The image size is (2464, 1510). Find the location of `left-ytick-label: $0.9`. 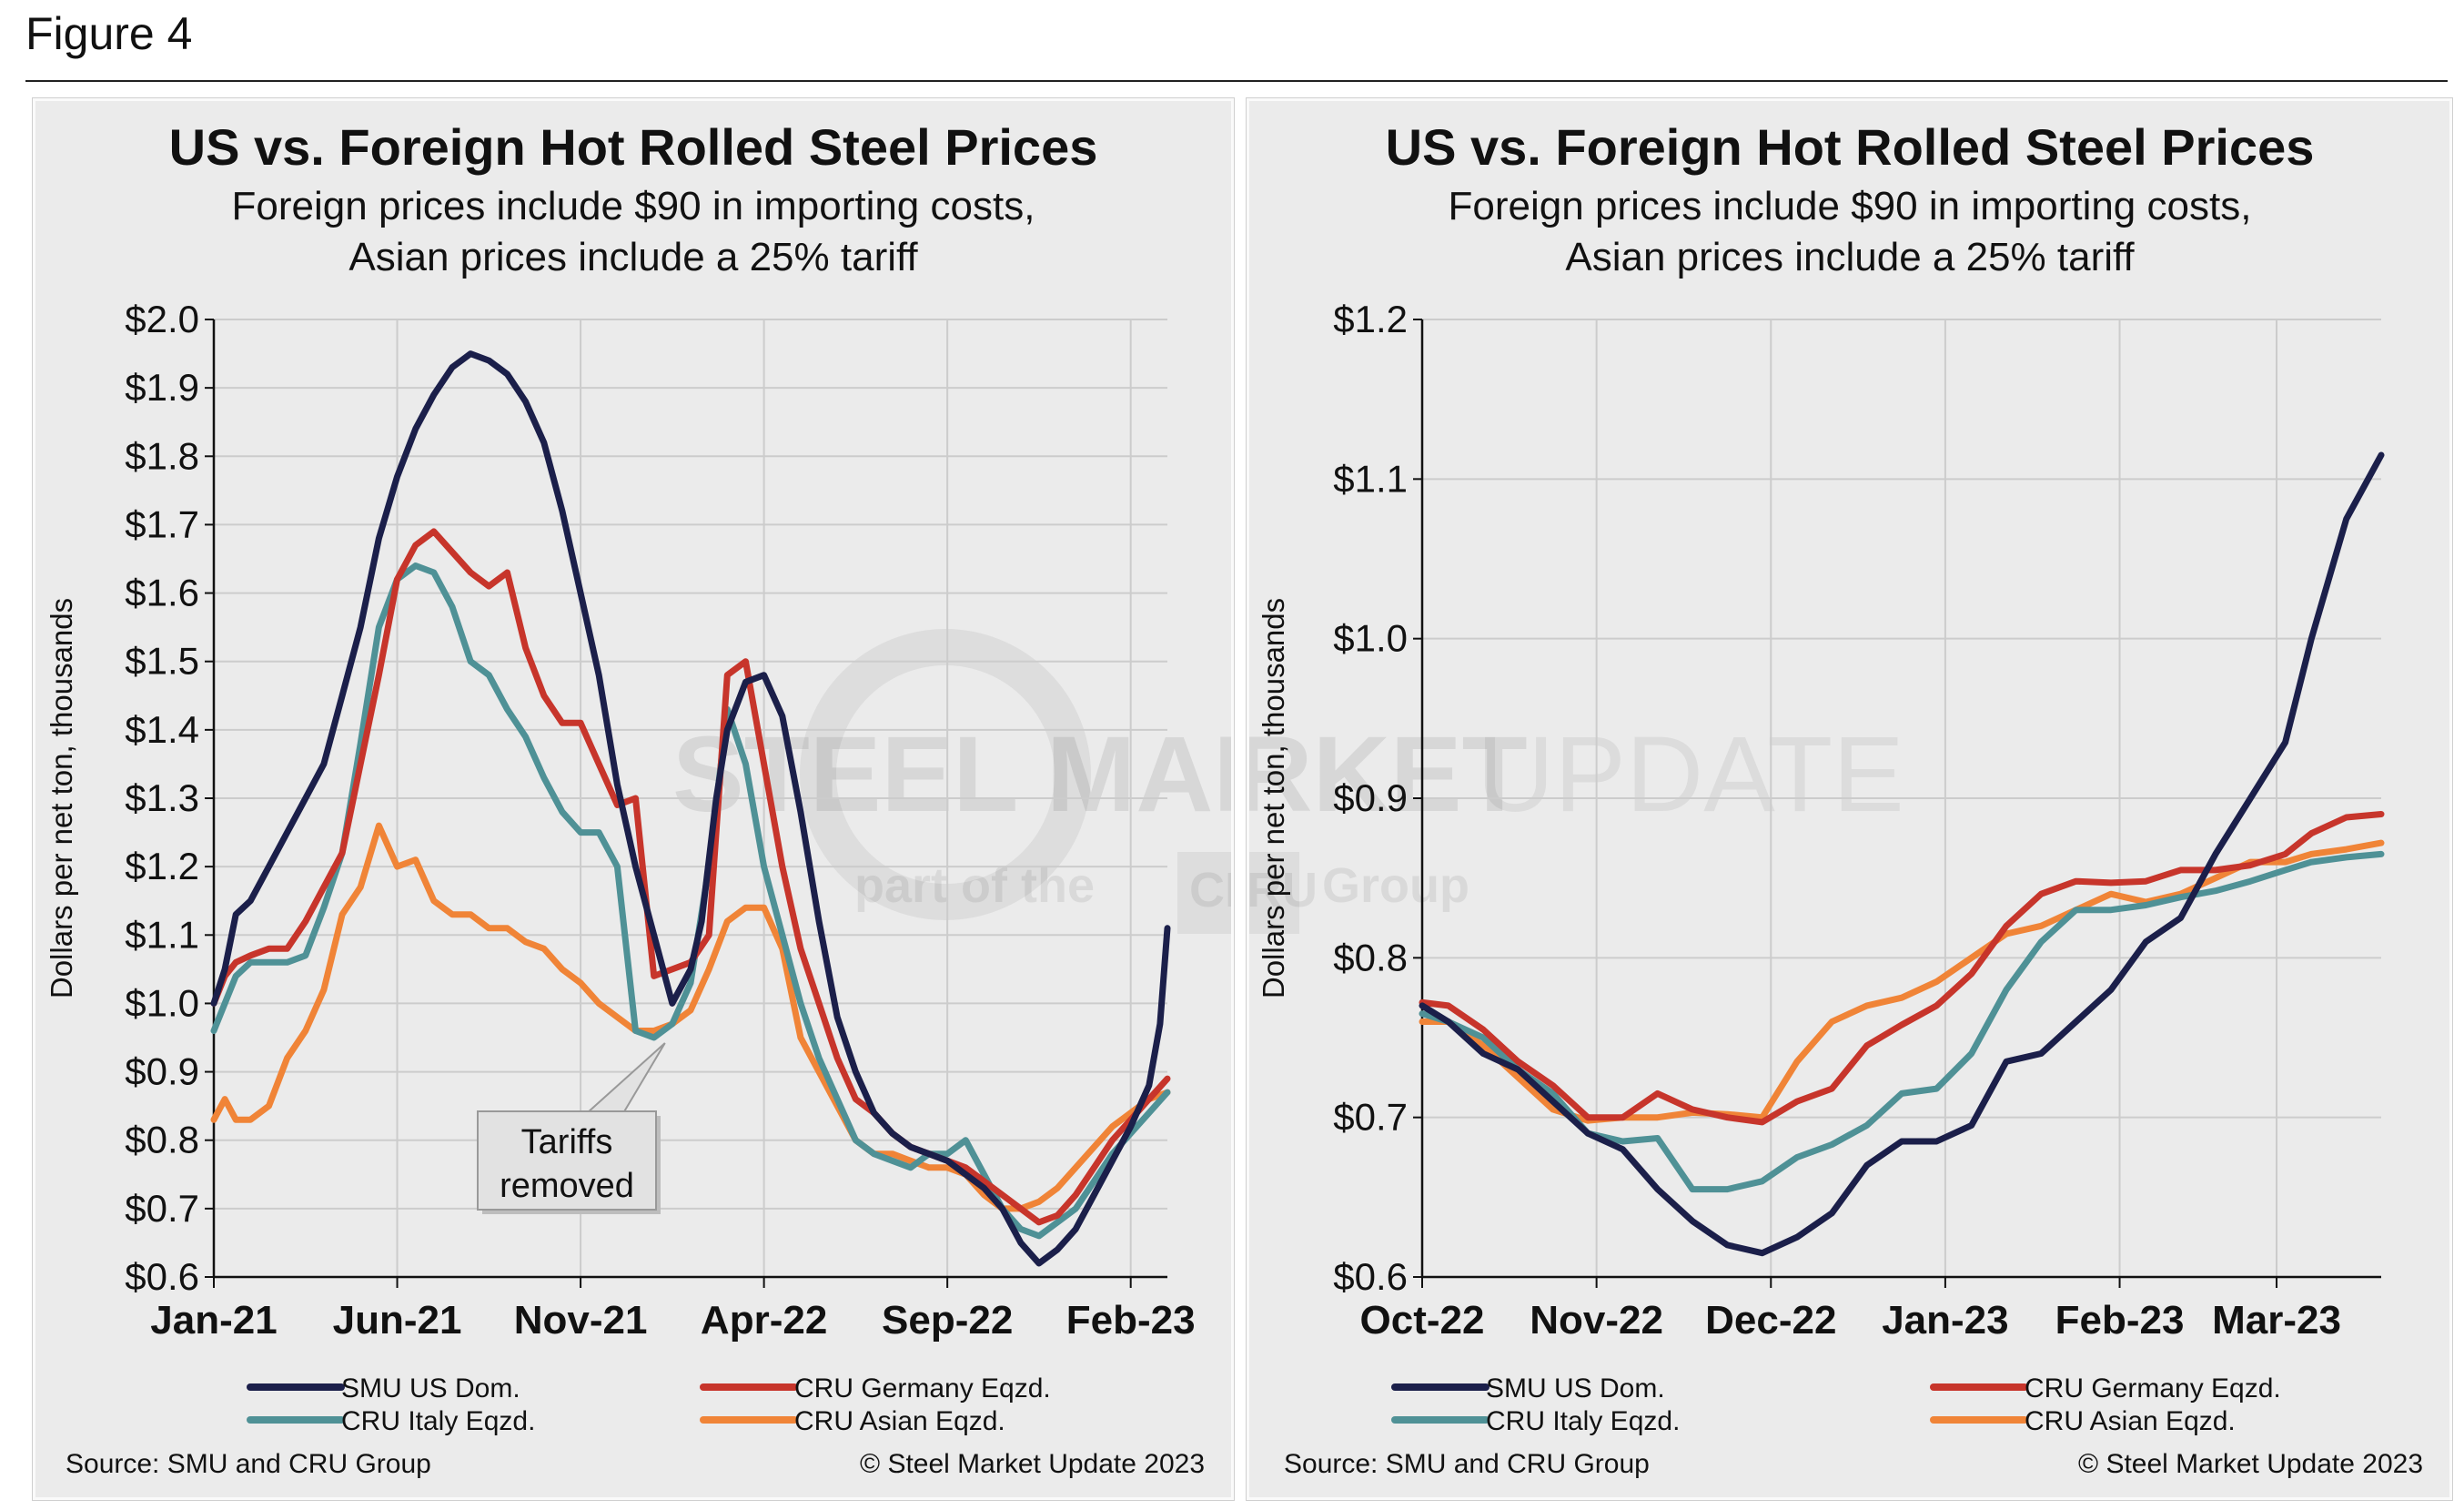

left-ytick-label: $0.9 is located at coordinates (162, 1071).